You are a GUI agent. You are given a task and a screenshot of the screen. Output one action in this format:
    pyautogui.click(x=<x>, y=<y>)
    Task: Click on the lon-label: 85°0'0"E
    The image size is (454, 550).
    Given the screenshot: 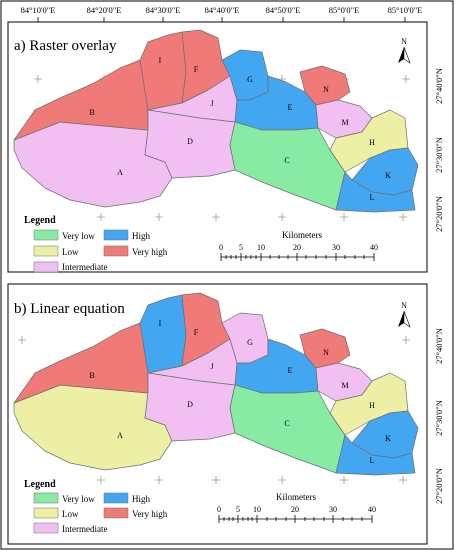 What is the action you would take?
    pyautogui.click(x=344, y=10)
    